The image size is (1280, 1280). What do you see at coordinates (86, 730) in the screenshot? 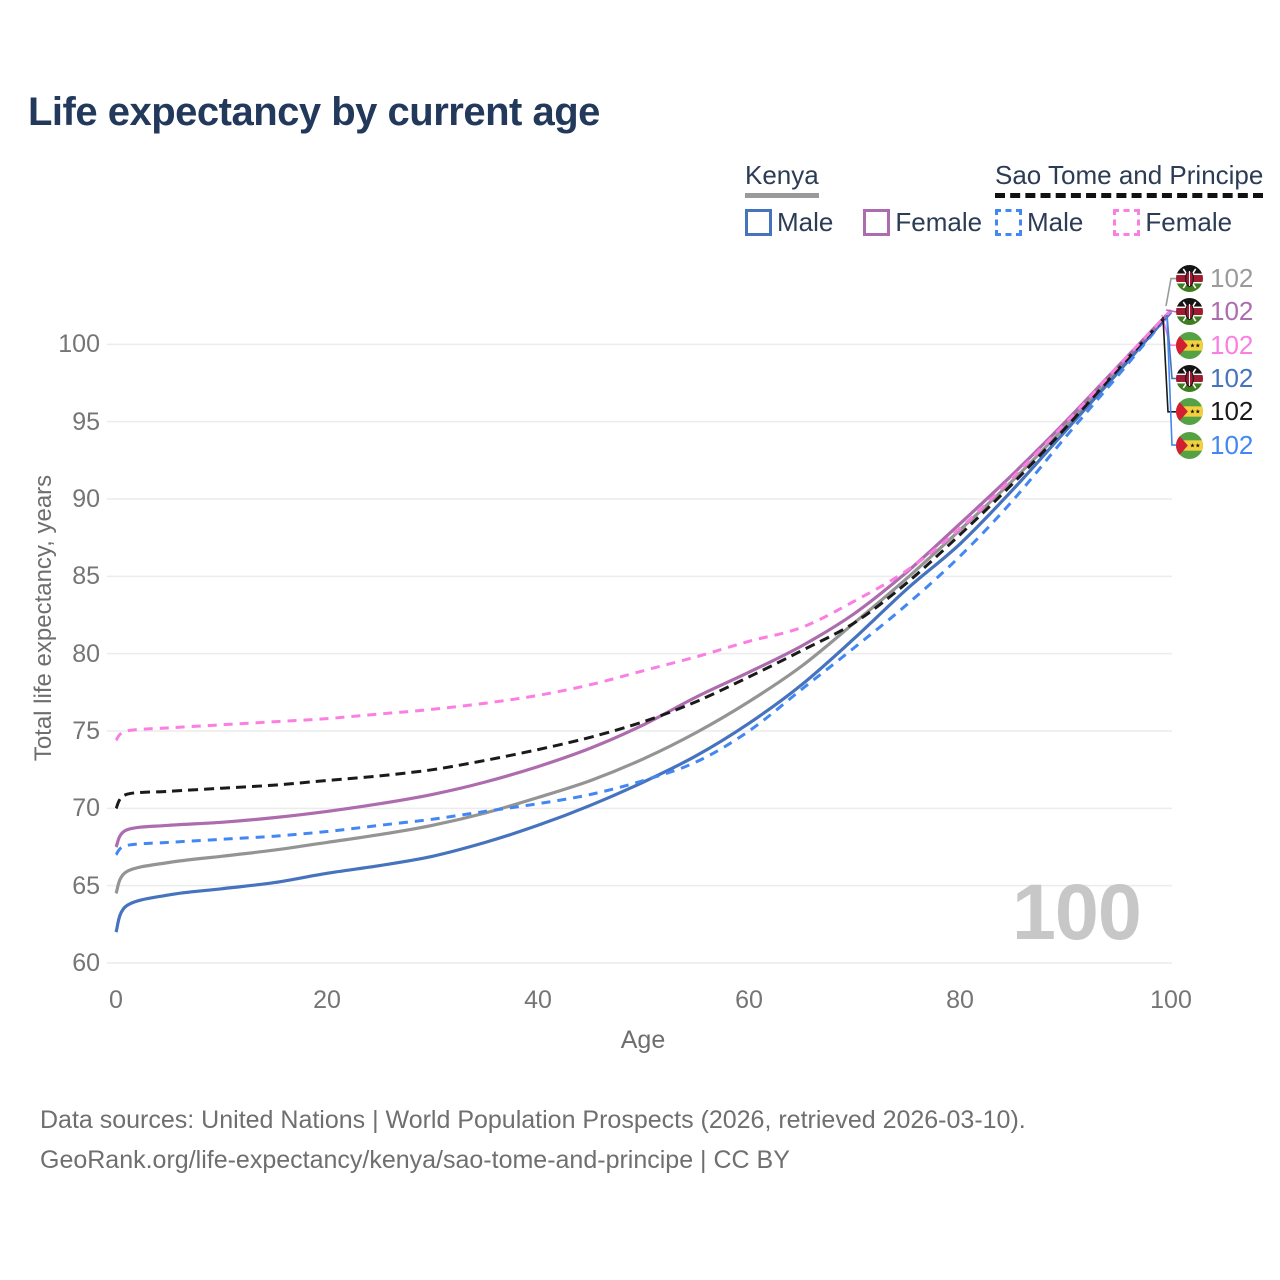
I see `y-tick-75: 75` at bounding box center [86, 730].